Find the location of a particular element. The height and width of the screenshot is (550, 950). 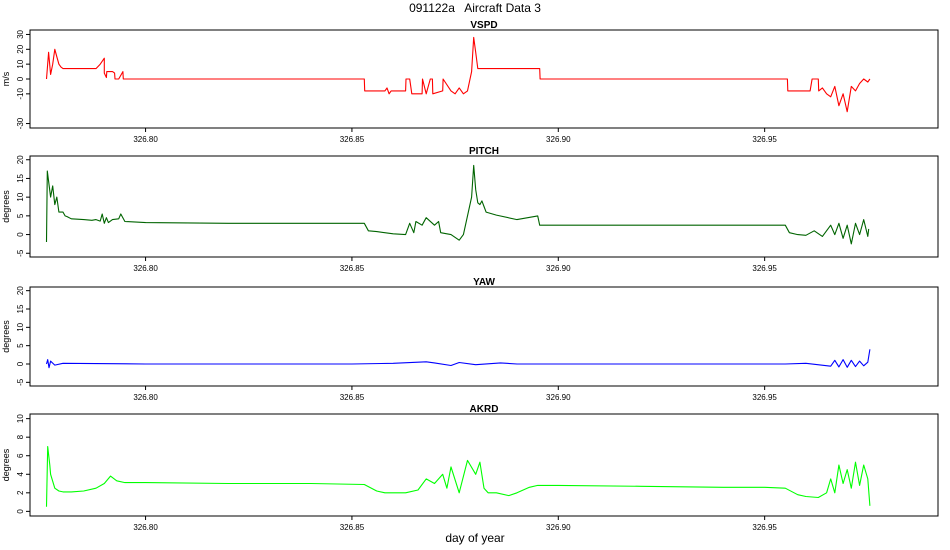

akrd-x-tick-label: 326.90 is located at coordinates (558, 527).